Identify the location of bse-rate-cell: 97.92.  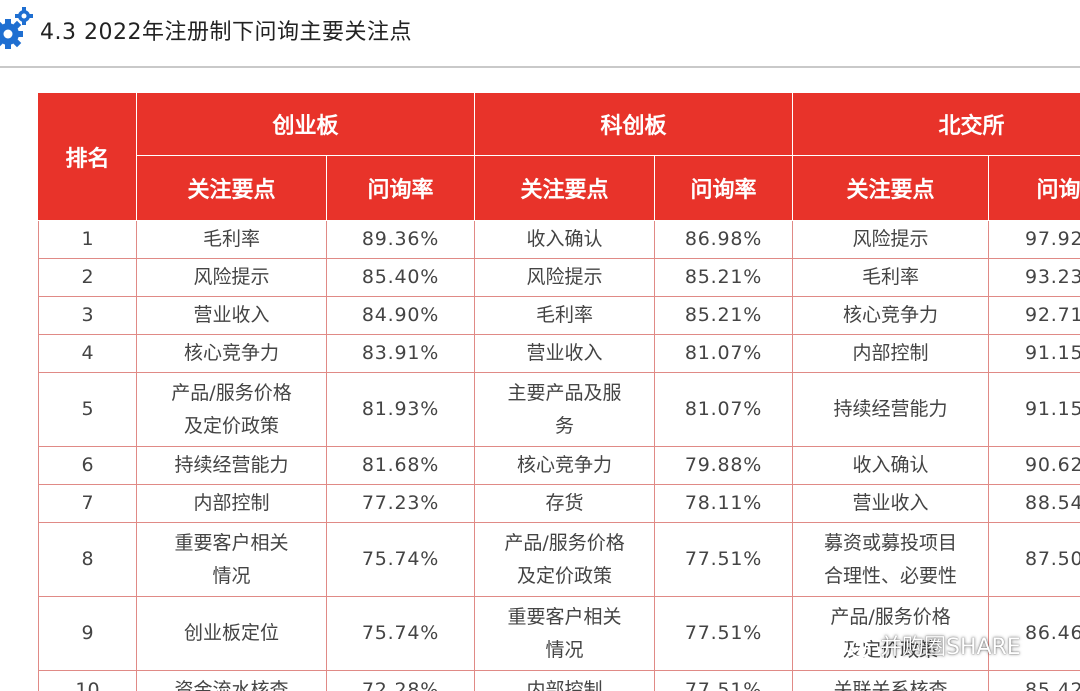
(1034, 239).